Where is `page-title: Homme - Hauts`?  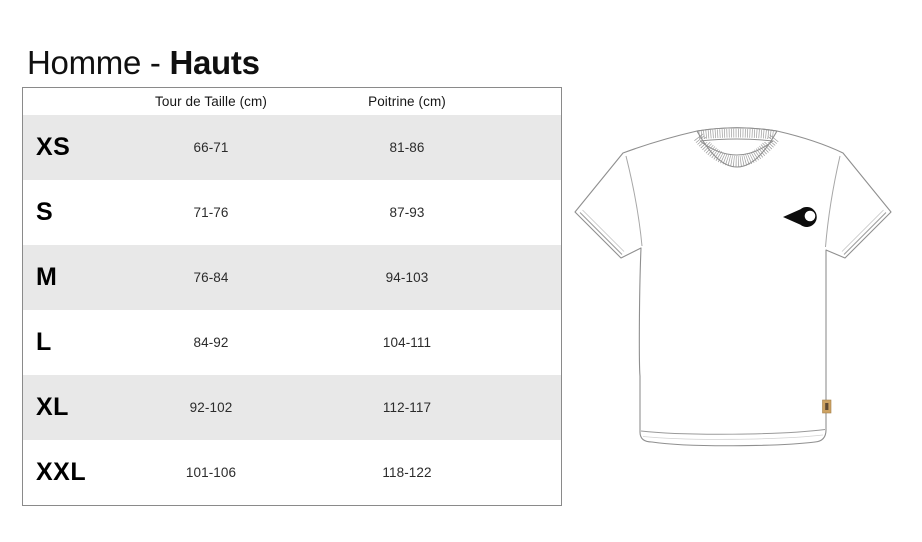
page-title: Homme - Hauts is located at coordinates (143, 63).